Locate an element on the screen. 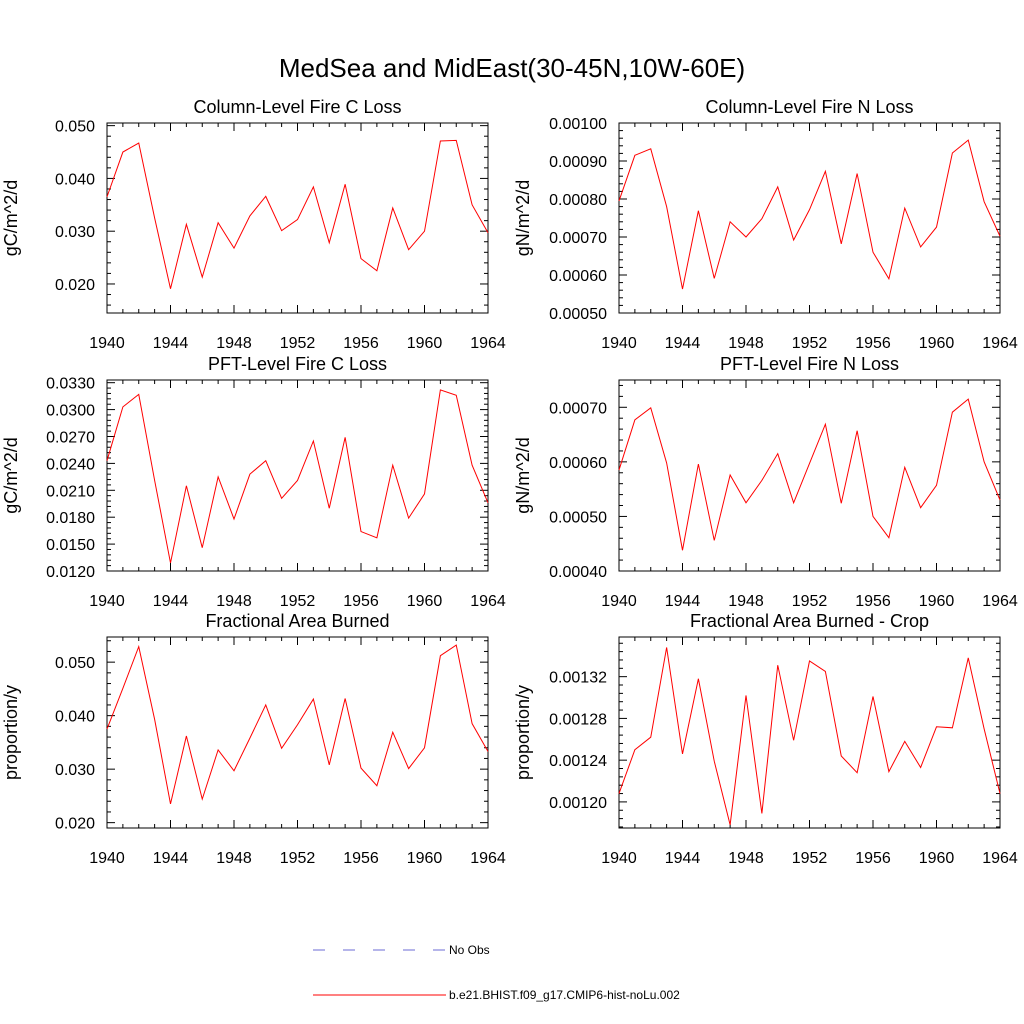 This screenshot has height=1024, width=1024. panel-1-plot-frame is located at coordinates (297, 218).